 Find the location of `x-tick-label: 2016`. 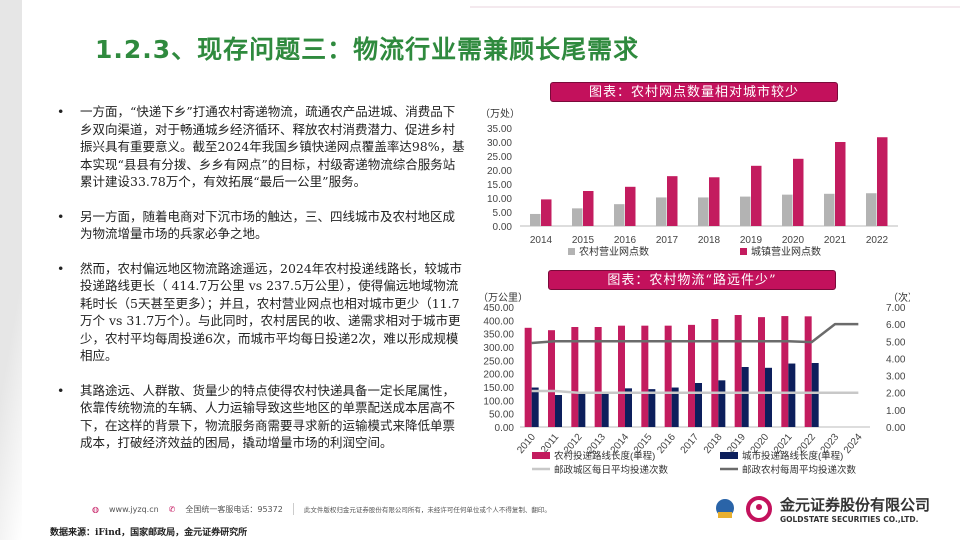

x-tick-label: 2016 is located at coordinates (666, 444).